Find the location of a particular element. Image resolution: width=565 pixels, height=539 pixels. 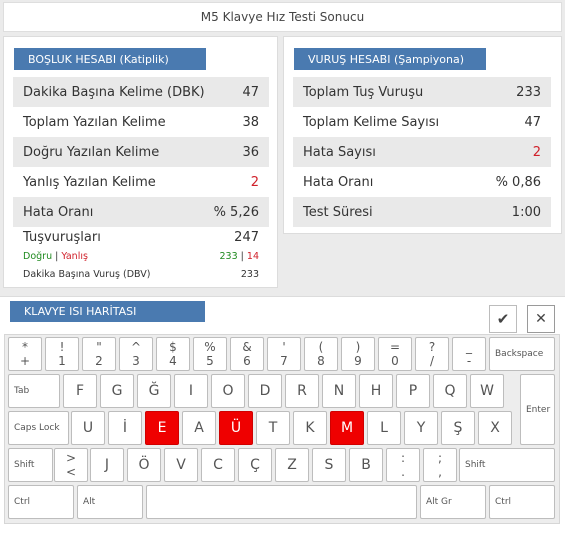

key-legend: = 0 is located at coordinates (395, 354).